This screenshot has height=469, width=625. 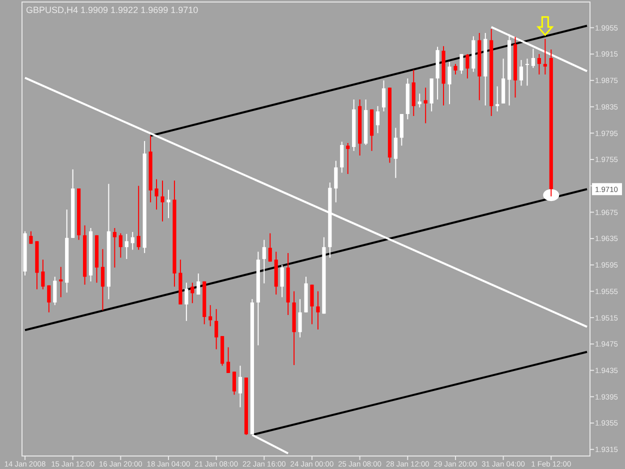 What do you see at coordinates (112, 10) in the screenshot?
I see `chart-title: GBPUSD,H4 1.9909 1.9922 1.9699 1.9710` at bounding box center [112, 10].